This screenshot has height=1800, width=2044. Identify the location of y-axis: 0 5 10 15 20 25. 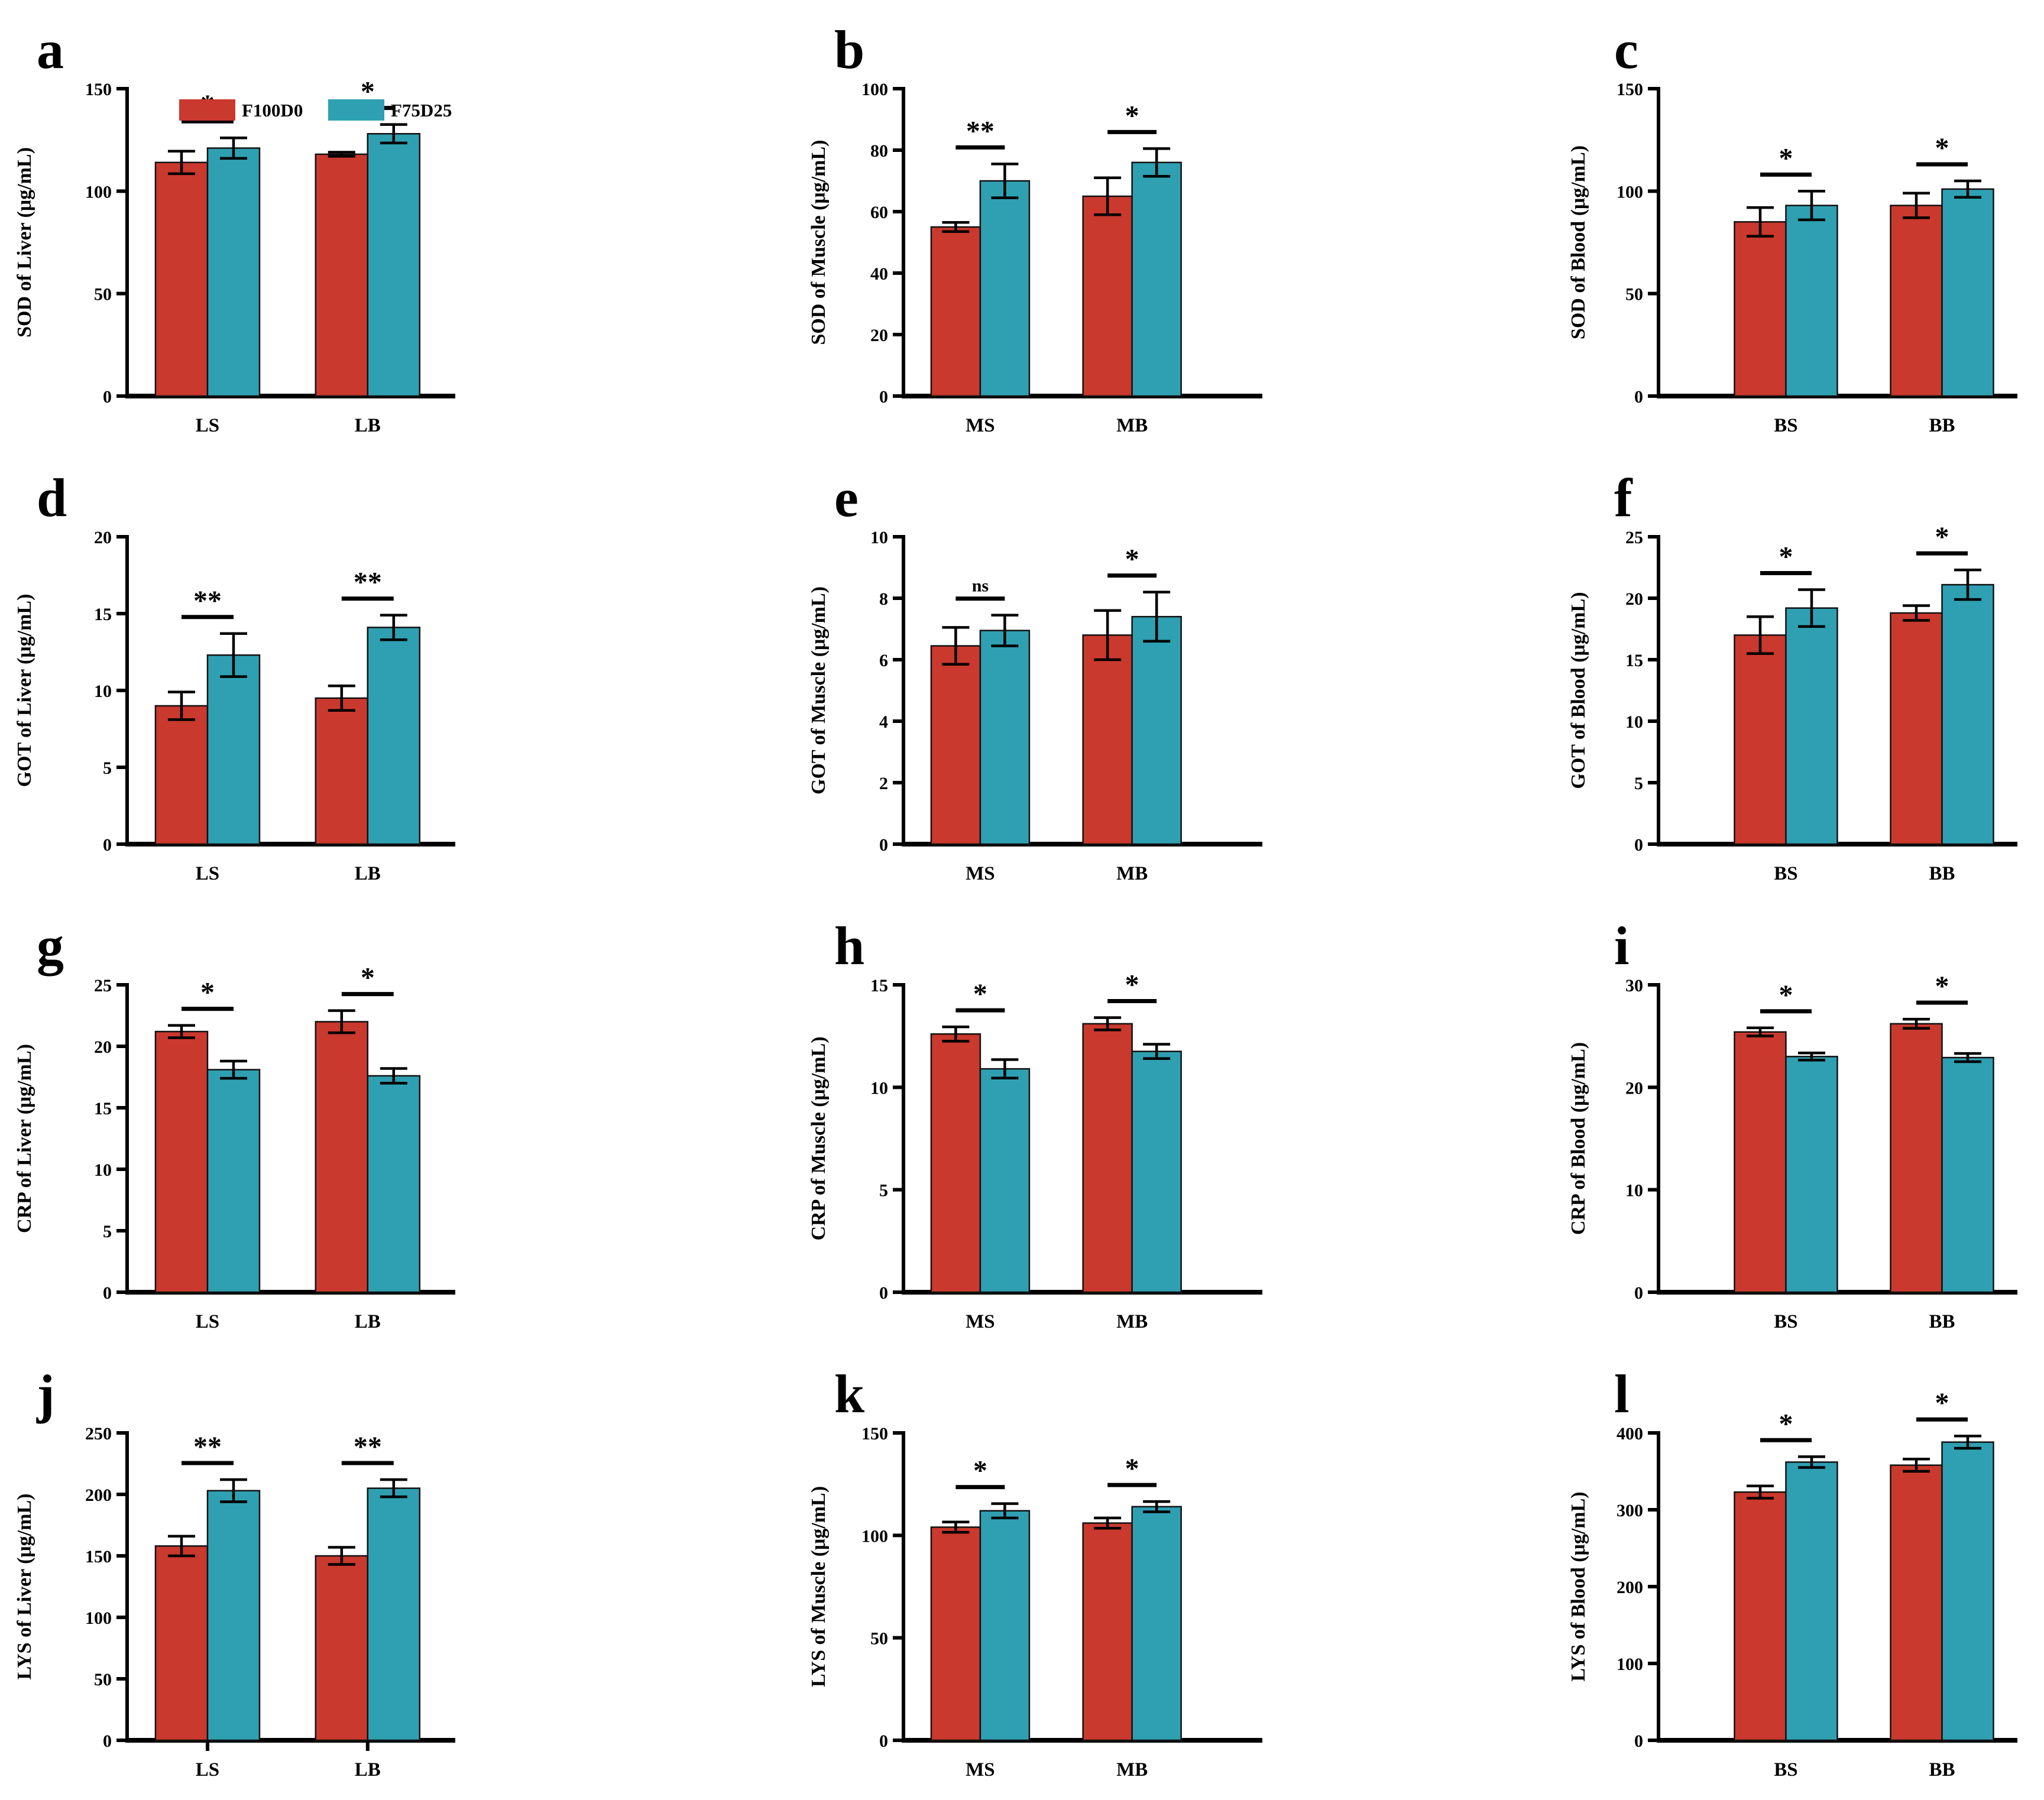
(1642, 691).